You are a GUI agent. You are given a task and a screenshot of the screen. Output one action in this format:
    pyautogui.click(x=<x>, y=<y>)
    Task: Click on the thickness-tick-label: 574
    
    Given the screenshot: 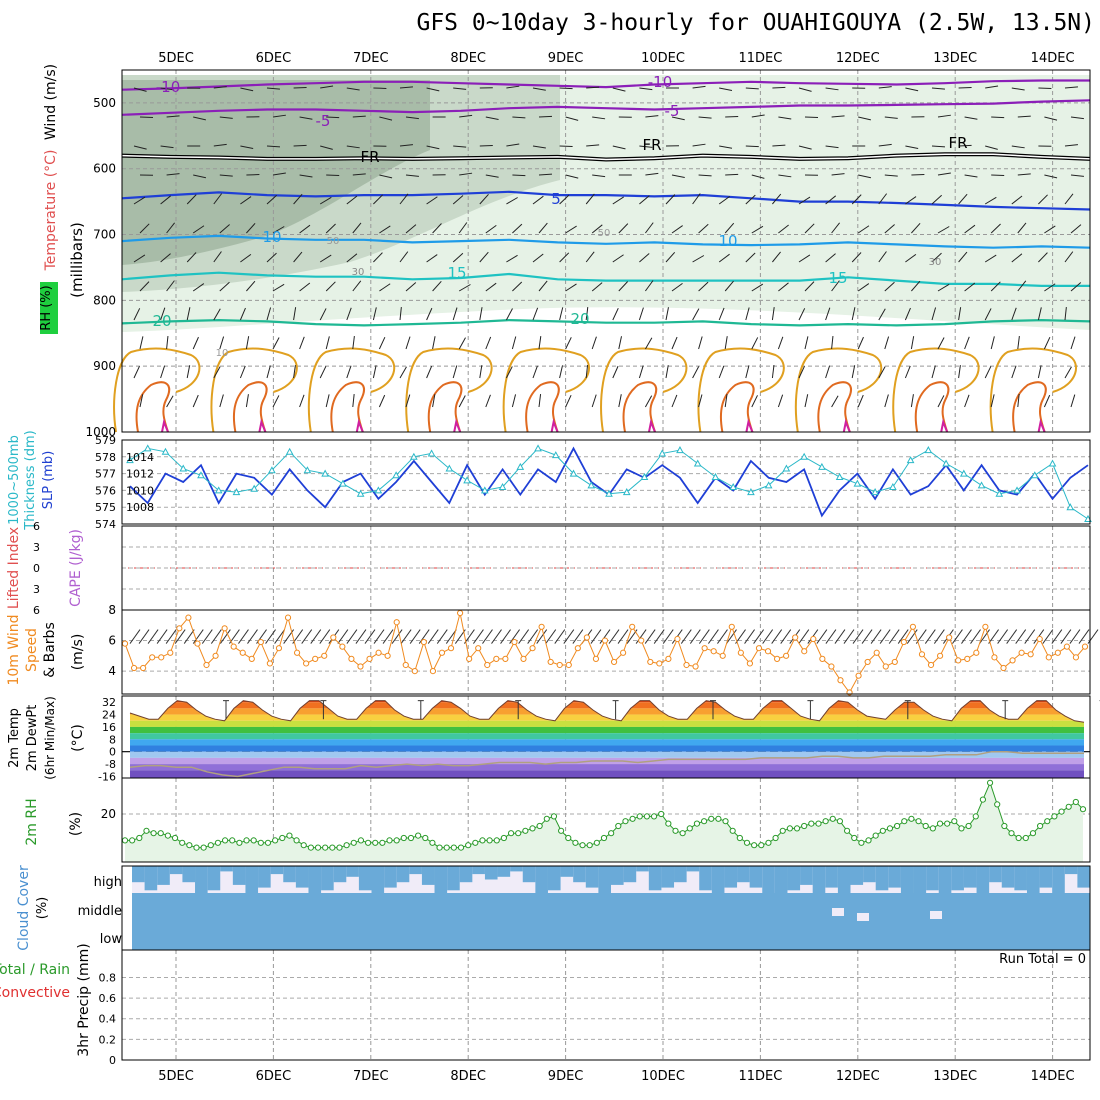 What is the action you would take?
    pyautogui.click(x=105, y=524)
    